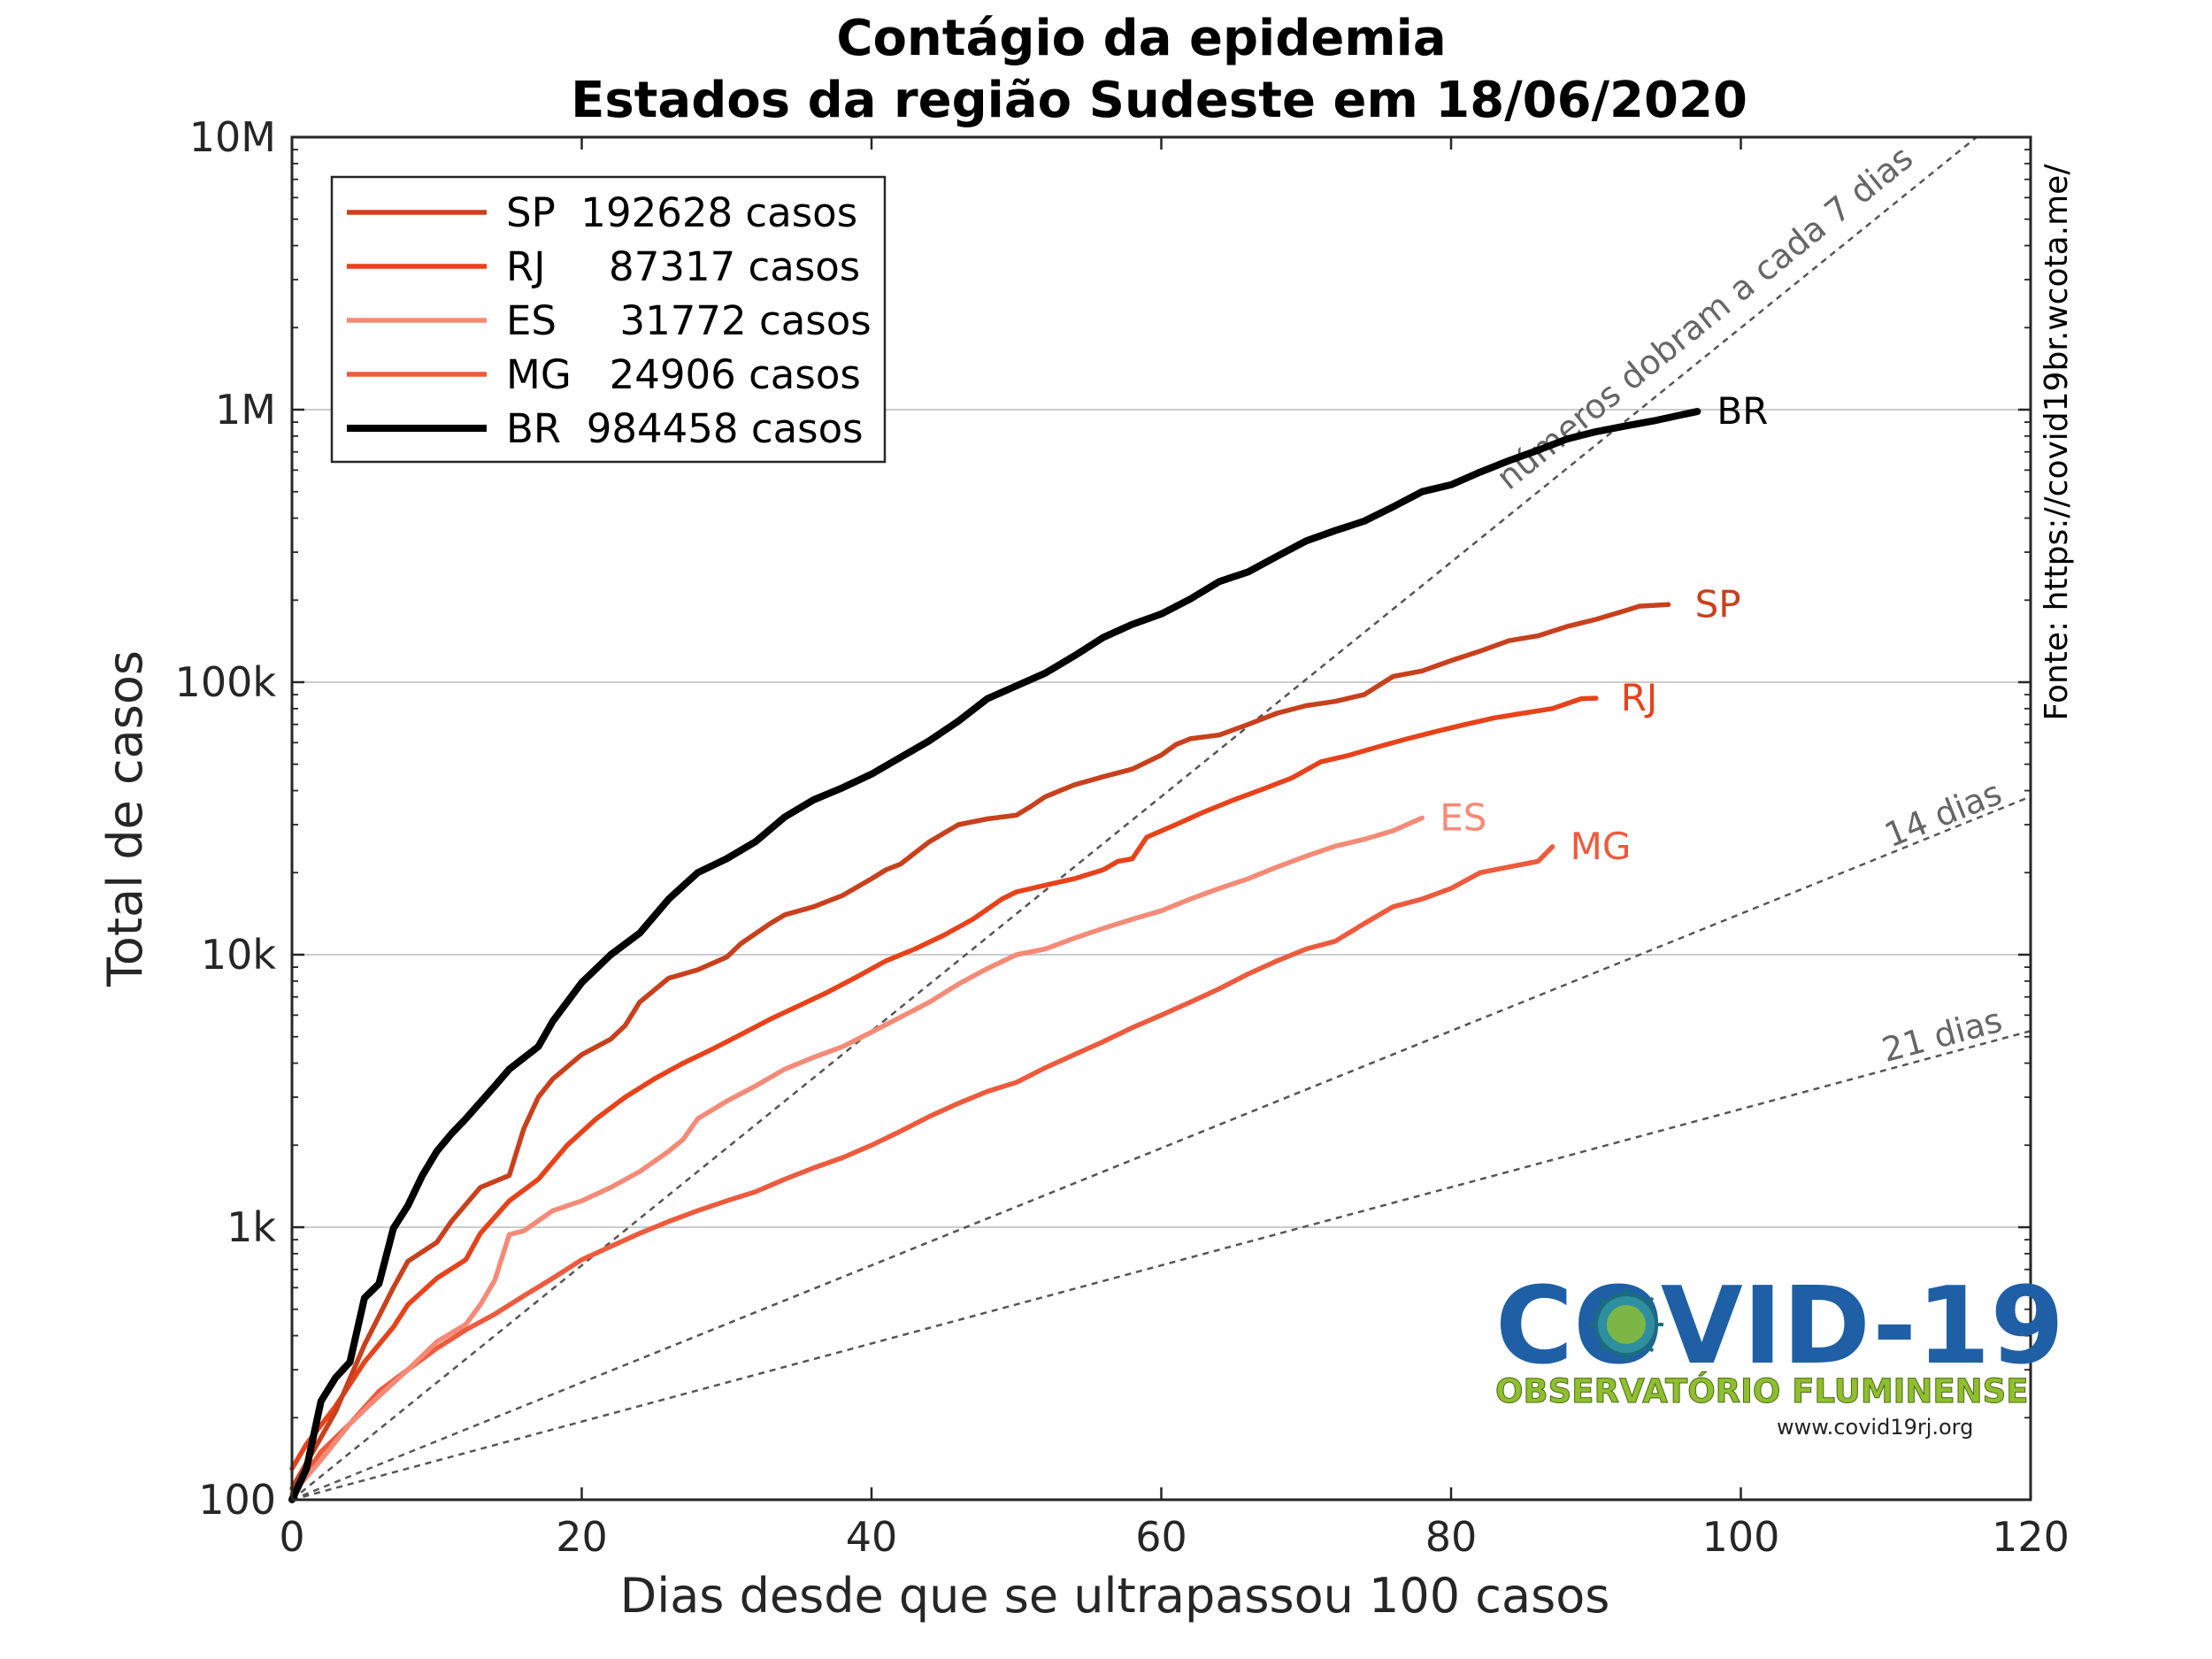 This screenshot has height=1659, width=2212. Describe the element at coordinates (1640, 698) in the screenshot. I see `series-end-label-rj: RJ` at that location.